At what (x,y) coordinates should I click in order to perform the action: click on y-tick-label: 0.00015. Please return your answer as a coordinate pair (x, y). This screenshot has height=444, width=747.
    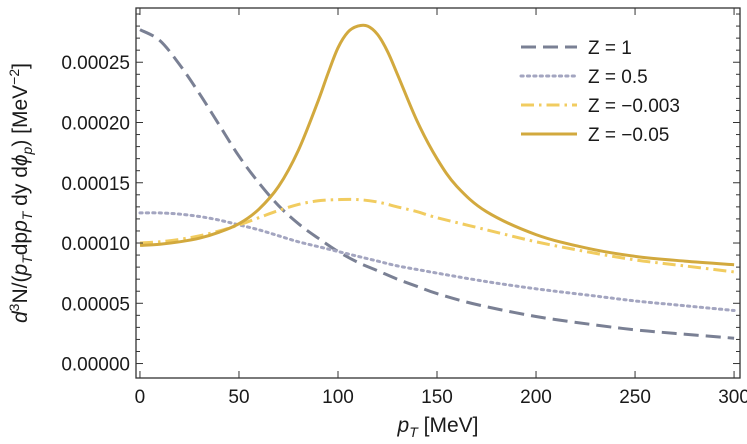
    Looking at the image, I should click on (95, 184).